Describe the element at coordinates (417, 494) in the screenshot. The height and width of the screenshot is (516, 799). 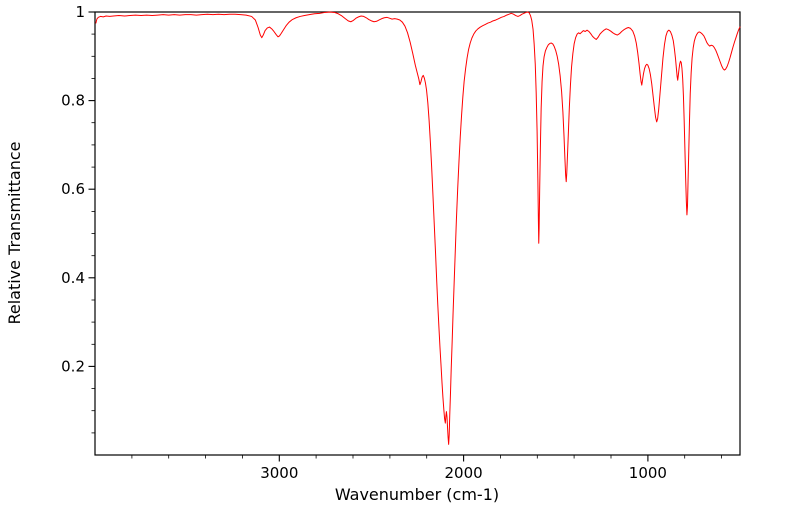
I see `x-axis-label: Wavenumber (cm-1)` at that location.